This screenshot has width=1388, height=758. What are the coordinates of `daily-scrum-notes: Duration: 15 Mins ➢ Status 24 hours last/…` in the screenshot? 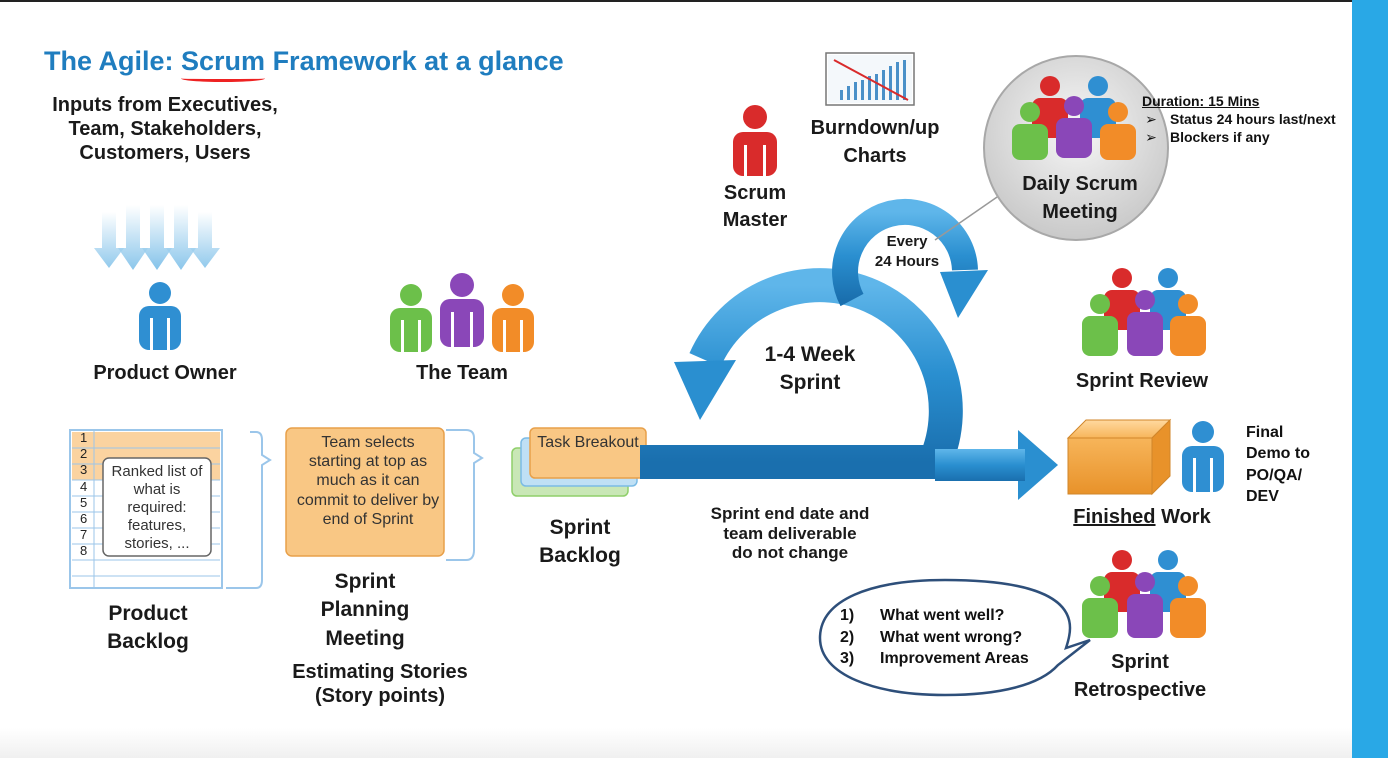 It's located at (1252, 119).